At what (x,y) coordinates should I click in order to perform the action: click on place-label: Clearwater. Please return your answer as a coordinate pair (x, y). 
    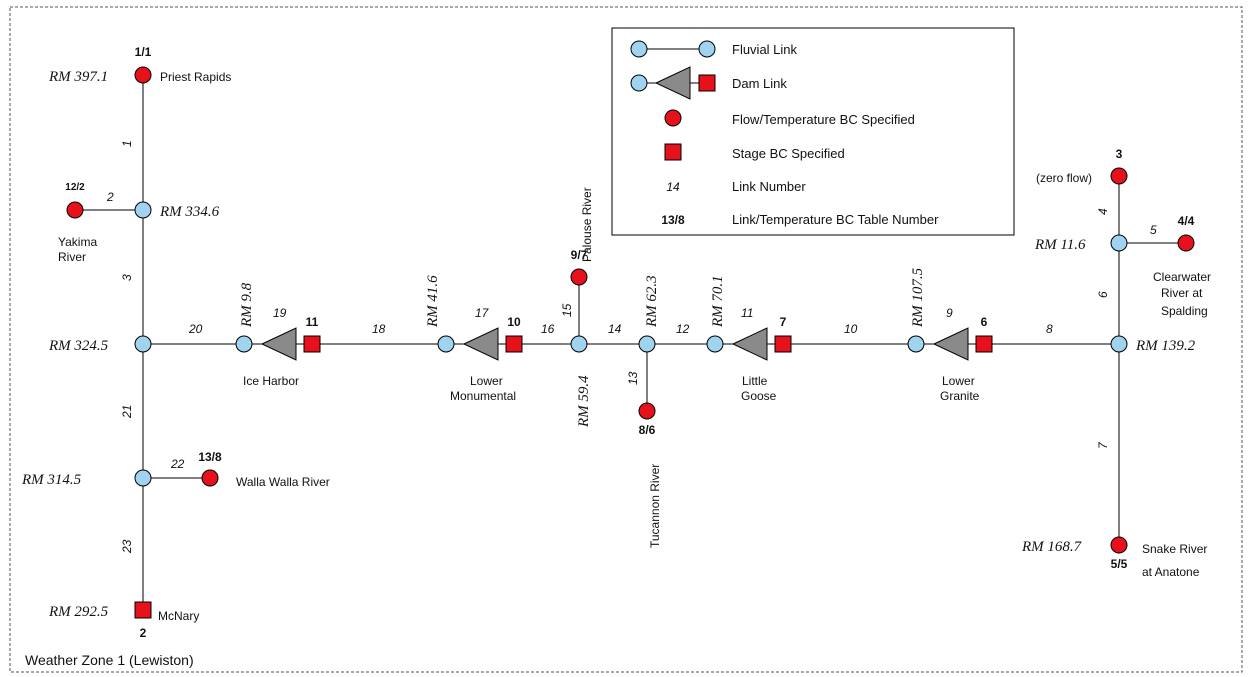
    Looking at the image, I should click on (1182, 277).